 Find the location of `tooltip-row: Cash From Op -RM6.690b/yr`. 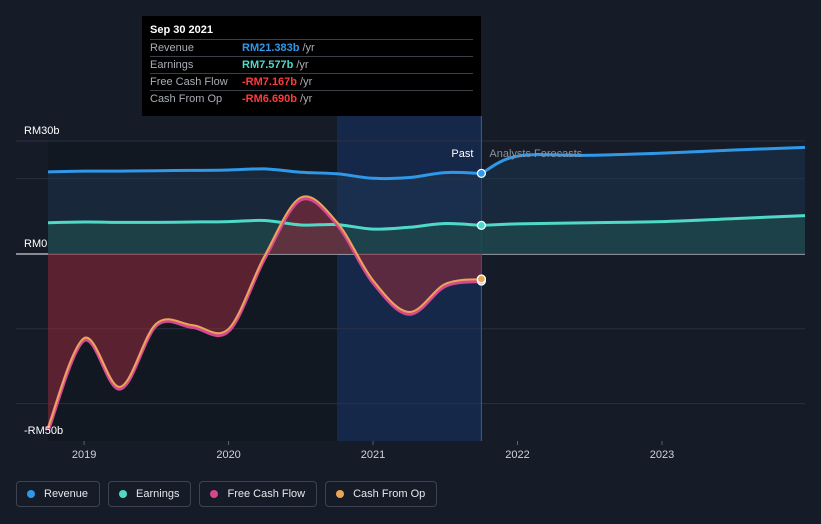

tooltip-row: Cash From Op -RM6.690b/yr is located at coordinates (311, 98).